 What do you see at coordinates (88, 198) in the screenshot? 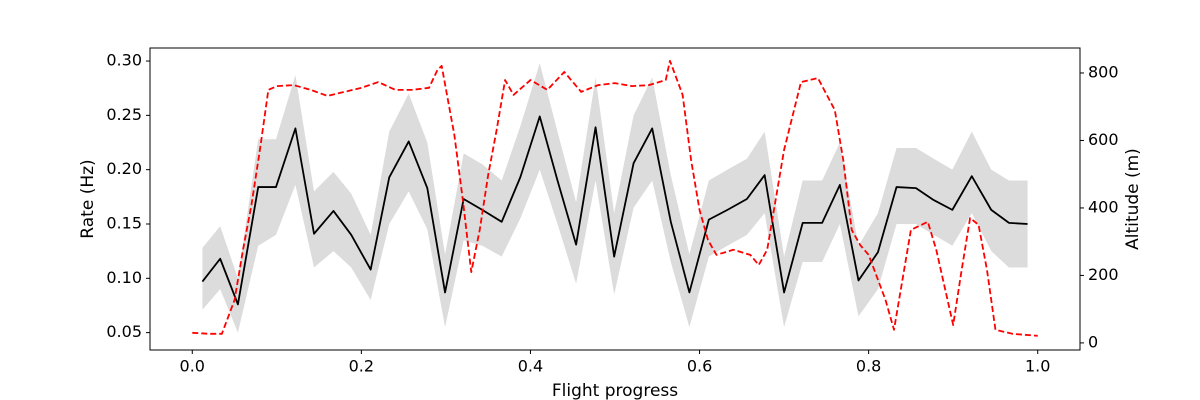
I see `y-axis-label: Rate (Hz)` at bounding box center [88, 198].